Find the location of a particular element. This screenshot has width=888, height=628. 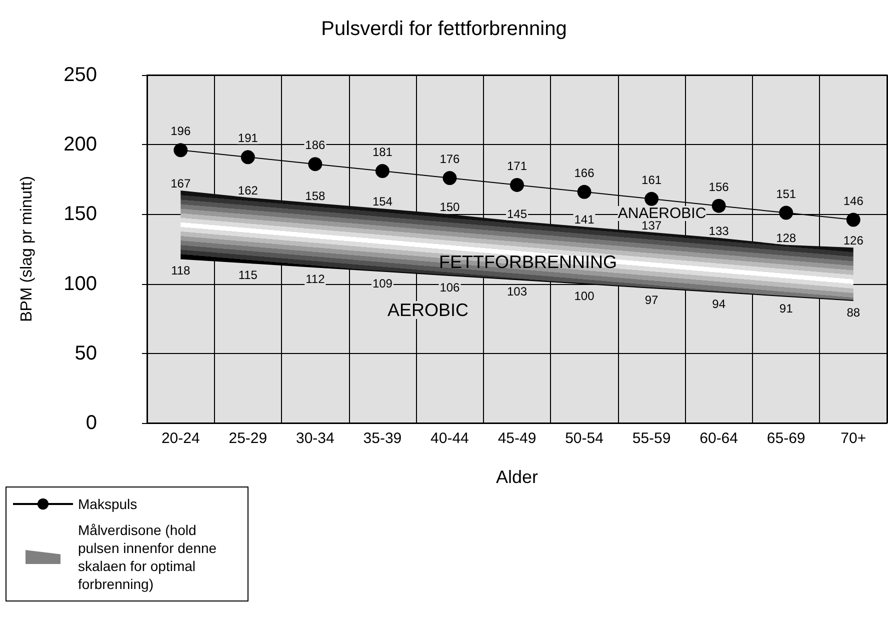

y-tick-label: 200 is located at coordinates (80, 145).